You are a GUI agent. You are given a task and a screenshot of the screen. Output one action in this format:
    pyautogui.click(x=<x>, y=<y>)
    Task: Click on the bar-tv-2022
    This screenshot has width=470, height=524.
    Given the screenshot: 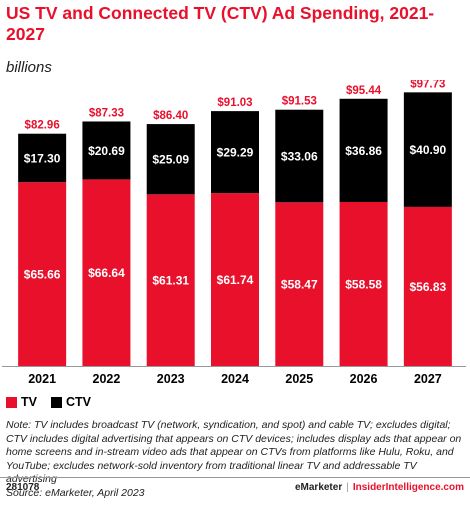 What is the action you would take?
    pyautogui.click(x=106, y=272)
    